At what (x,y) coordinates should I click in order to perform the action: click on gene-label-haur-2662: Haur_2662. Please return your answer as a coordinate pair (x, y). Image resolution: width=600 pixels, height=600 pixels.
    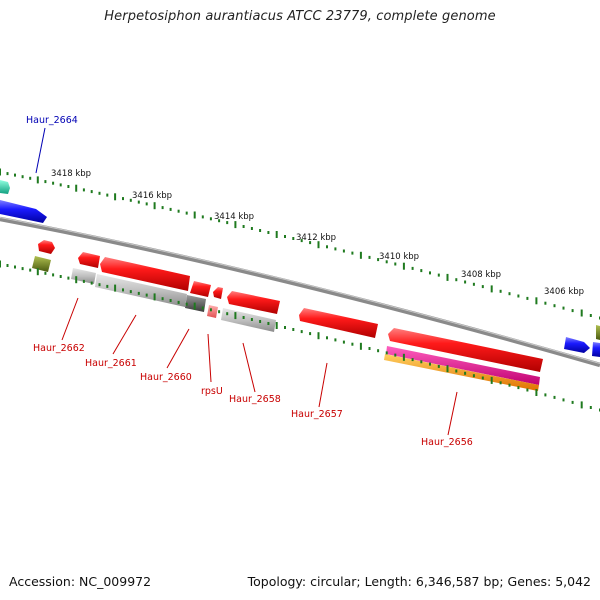
    Looking at the image, I should click on (59, 348).